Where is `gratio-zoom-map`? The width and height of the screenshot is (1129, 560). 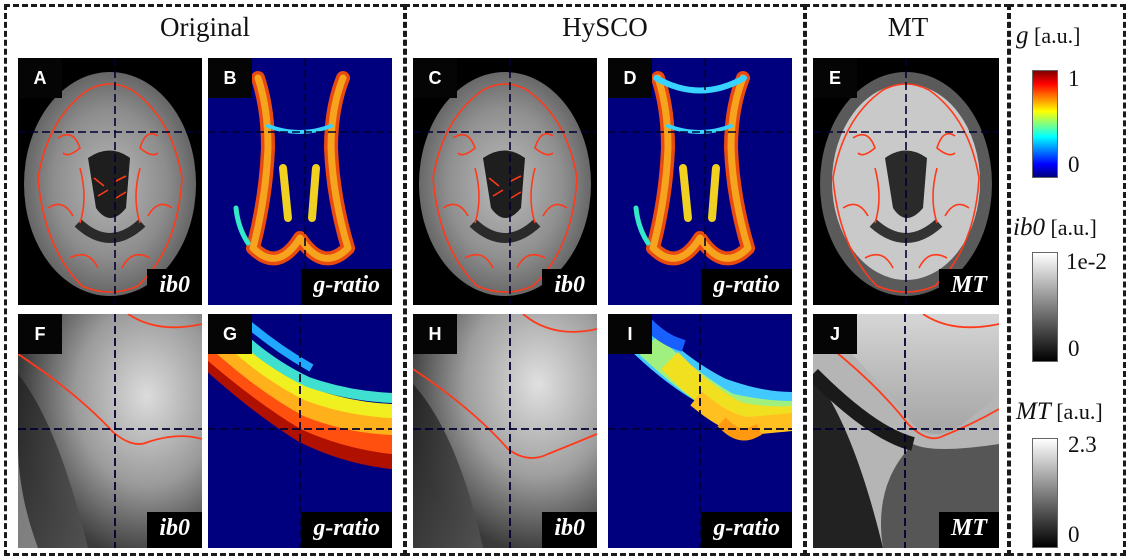 gratio-zoom-map is located at coordinates (300, 431).